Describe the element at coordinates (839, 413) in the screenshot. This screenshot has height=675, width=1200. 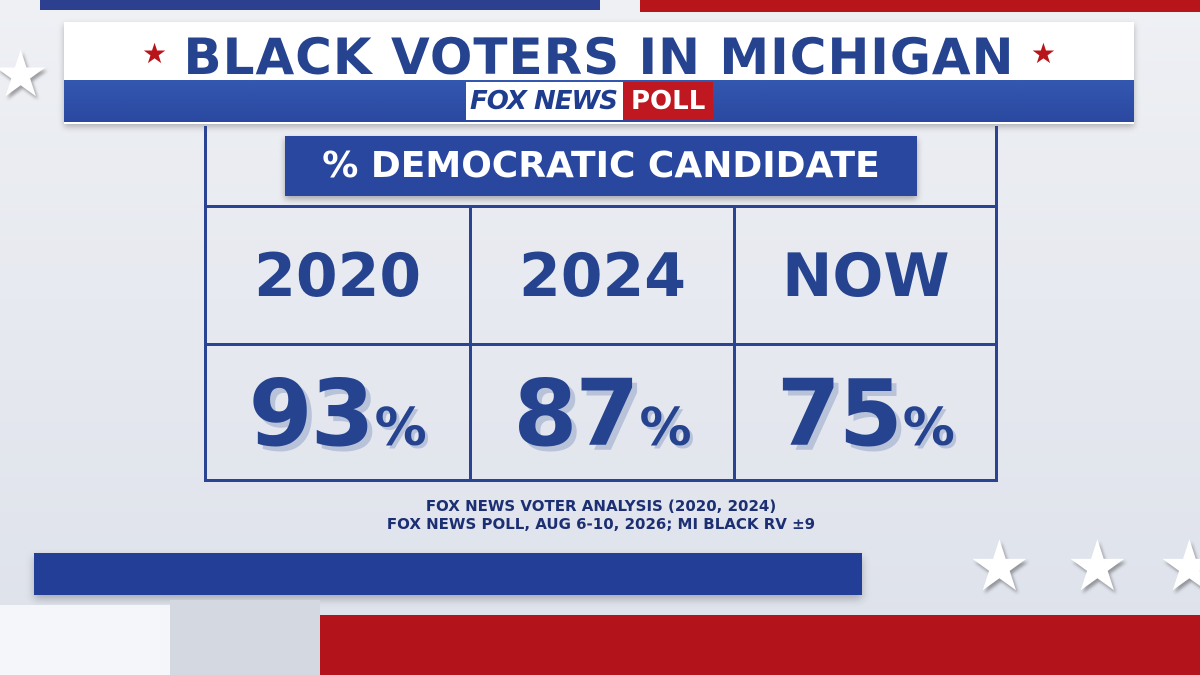
I see `percent-value: 75` at that location.